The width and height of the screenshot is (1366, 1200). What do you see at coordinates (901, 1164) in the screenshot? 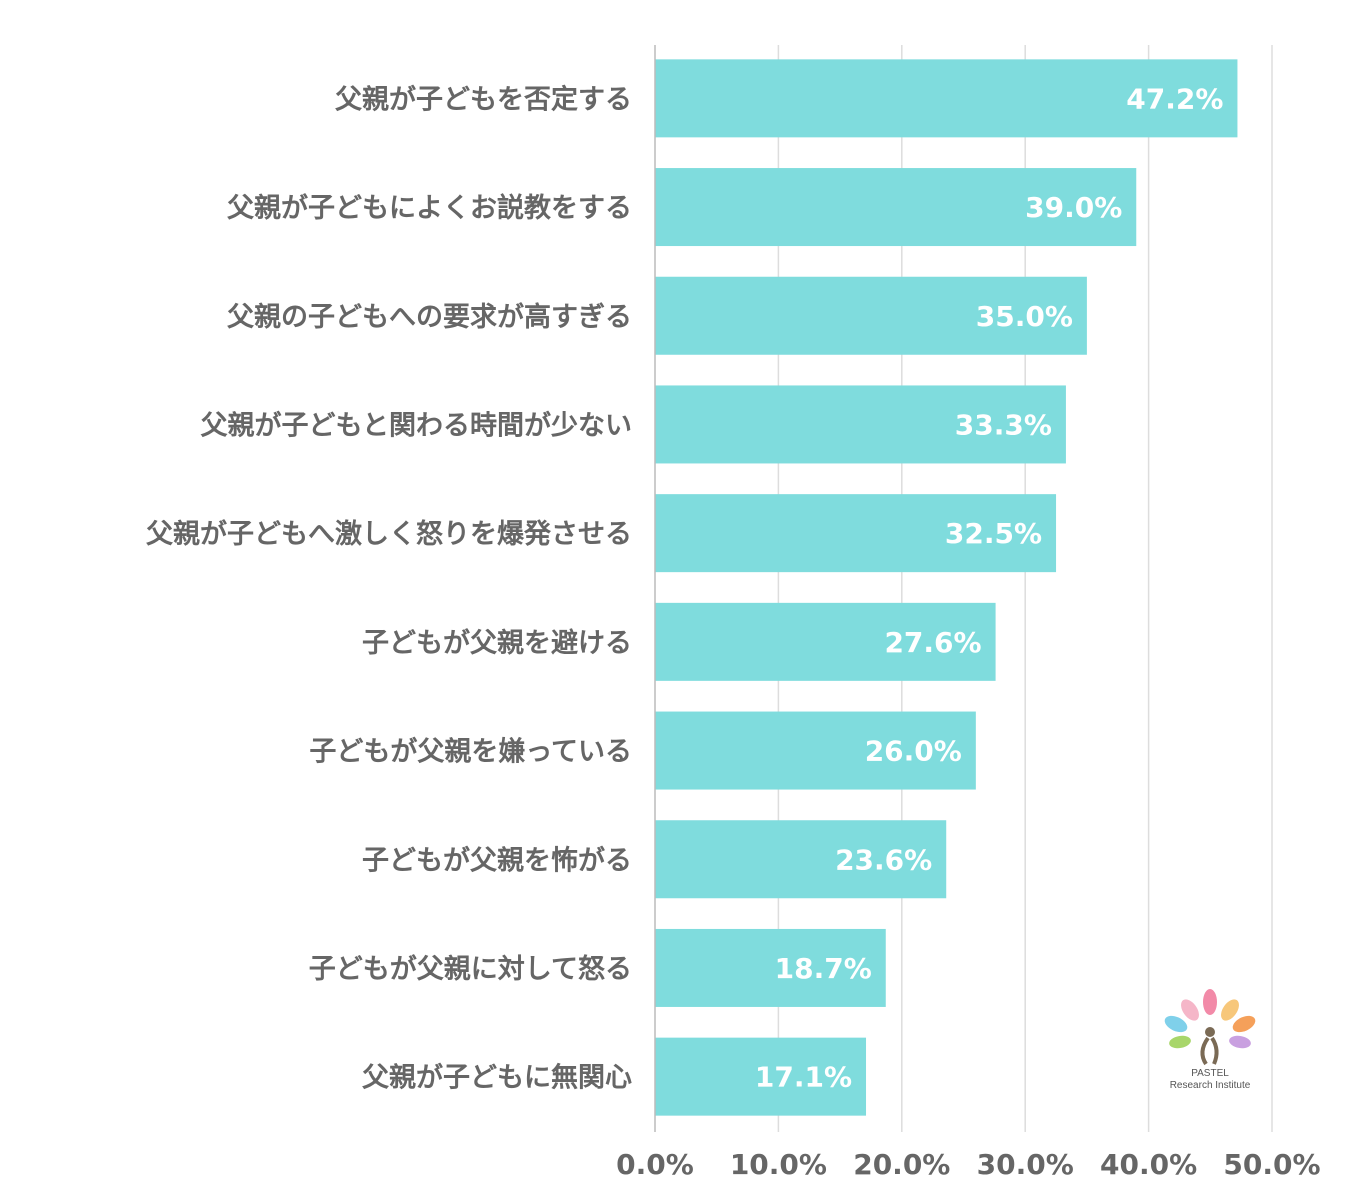
I see `x-tick-label: 20.0%` at bounding box center [901, 1164].